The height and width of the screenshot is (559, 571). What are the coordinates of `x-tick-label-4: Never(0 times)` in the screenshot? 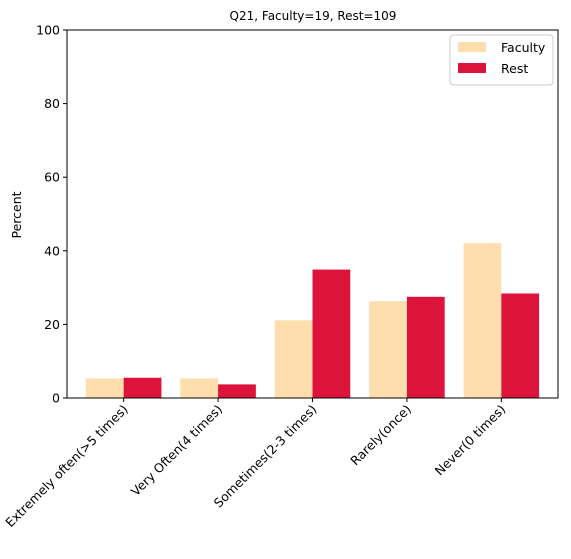 It's located at (470, 440).